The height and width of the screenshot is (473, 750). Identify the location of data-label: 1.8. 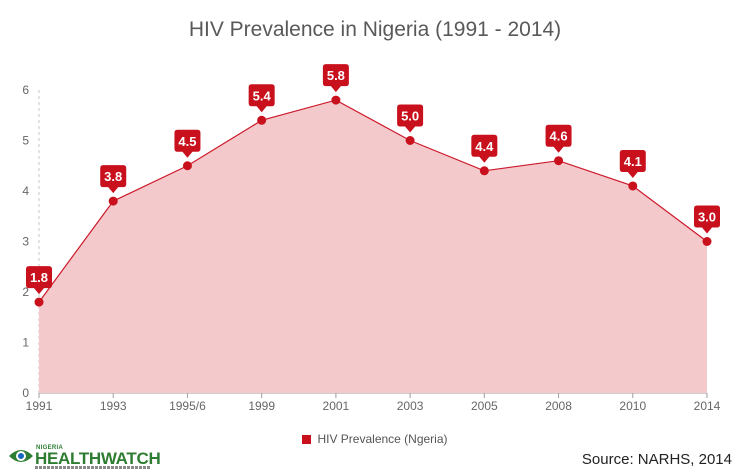
(39, 277).